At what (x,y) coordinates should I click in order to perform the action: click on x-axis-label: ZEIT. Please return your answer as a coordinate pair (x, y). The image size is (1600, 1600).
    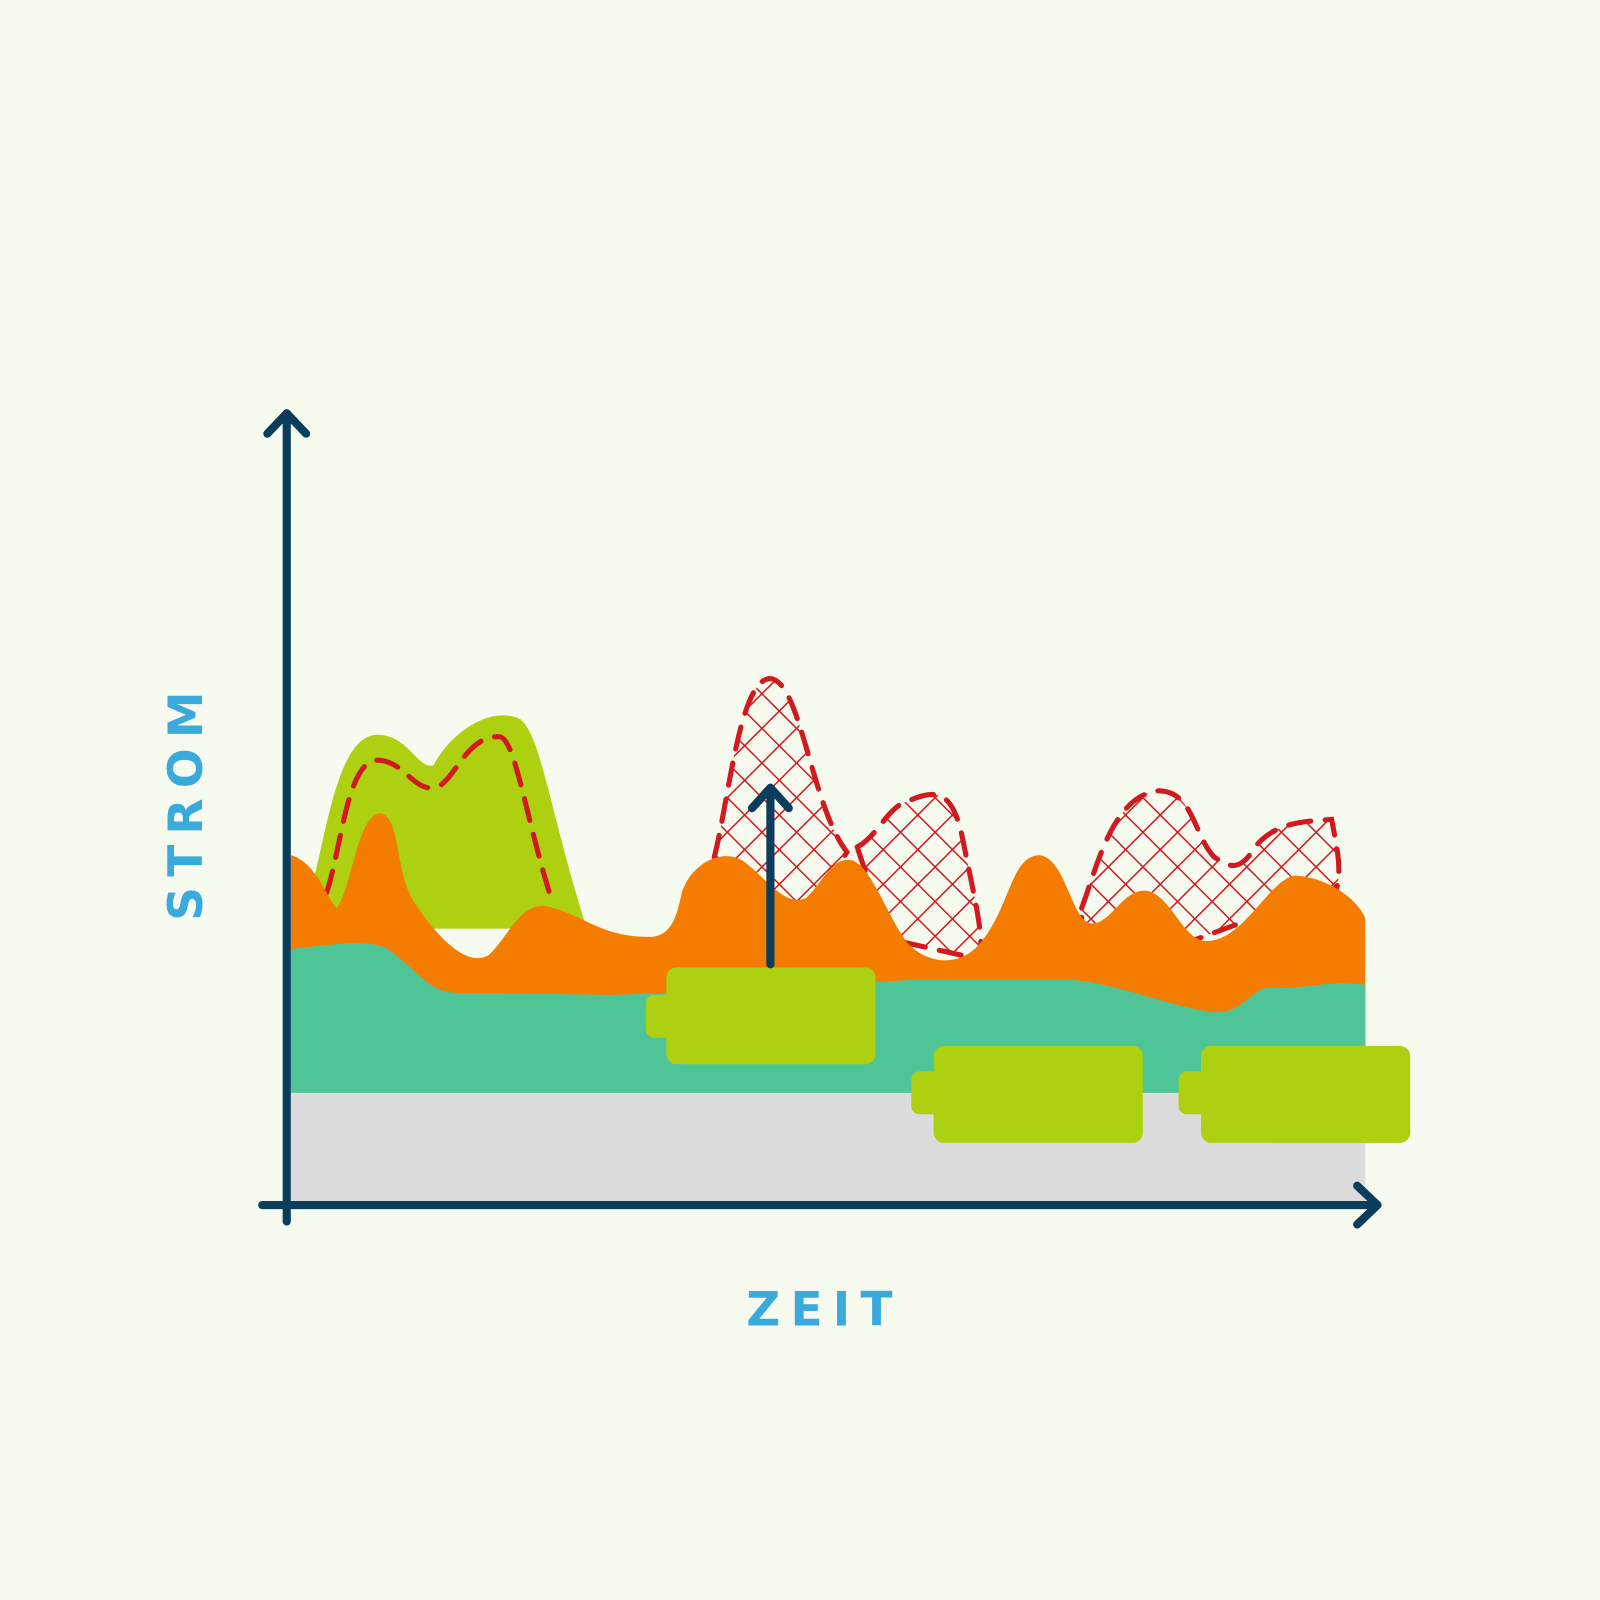
    Looking at the image, I should click on (824, 1310).